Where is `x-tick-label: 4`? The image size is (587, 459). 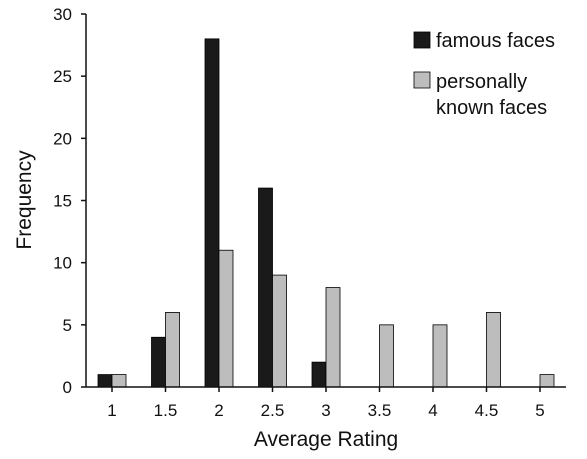 x-tick-label: 4 is located at coordinates (432, 410).